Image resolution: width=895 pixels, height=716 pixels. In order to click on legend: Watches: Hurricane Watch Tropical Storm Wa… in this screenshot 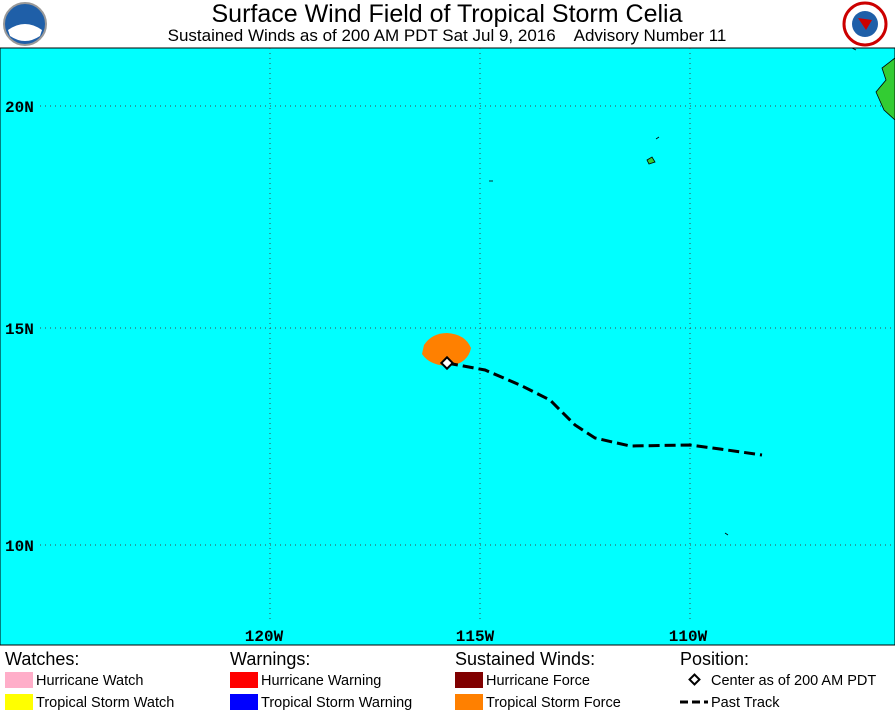, I will do `click(440, 680)`.